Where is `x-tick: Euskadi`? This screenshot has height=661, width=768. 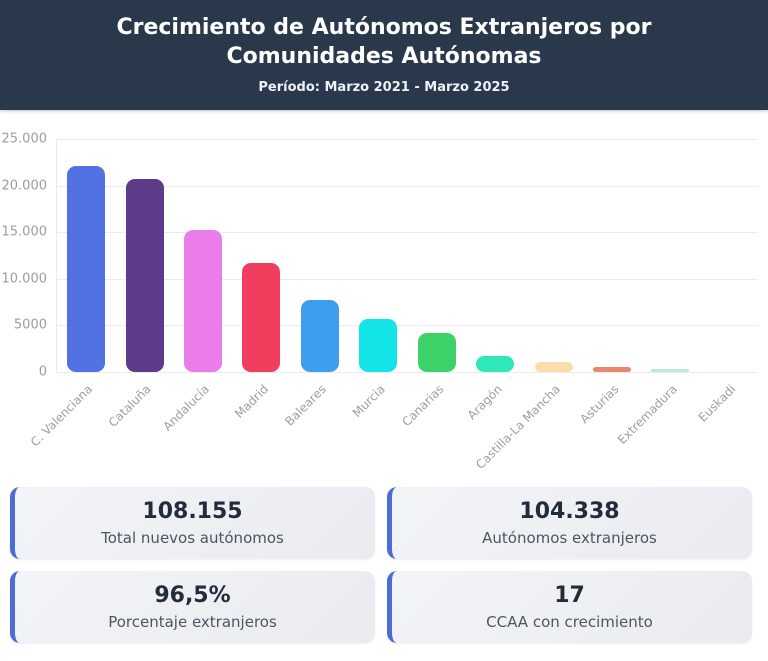
x-tick: Euskadi is located at coordinates (727, 423).